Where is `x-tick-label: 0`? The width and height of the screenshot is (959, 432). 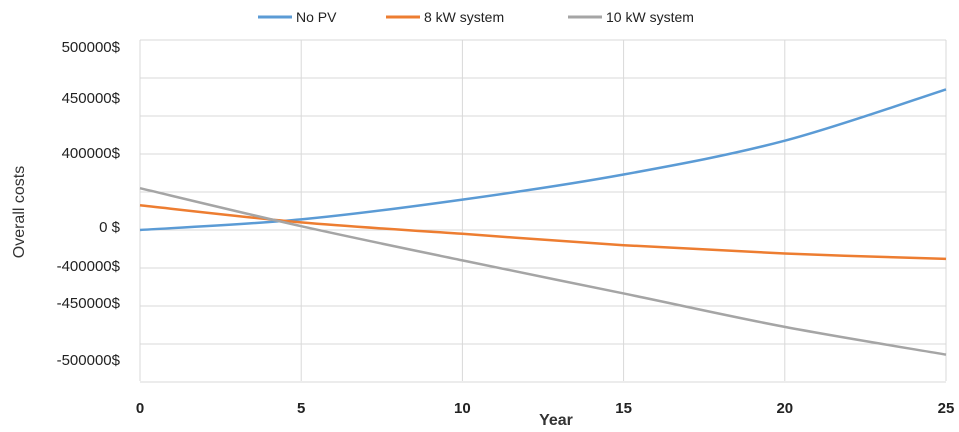 x-tick-label: 0 is located at coordinates (140, 408).